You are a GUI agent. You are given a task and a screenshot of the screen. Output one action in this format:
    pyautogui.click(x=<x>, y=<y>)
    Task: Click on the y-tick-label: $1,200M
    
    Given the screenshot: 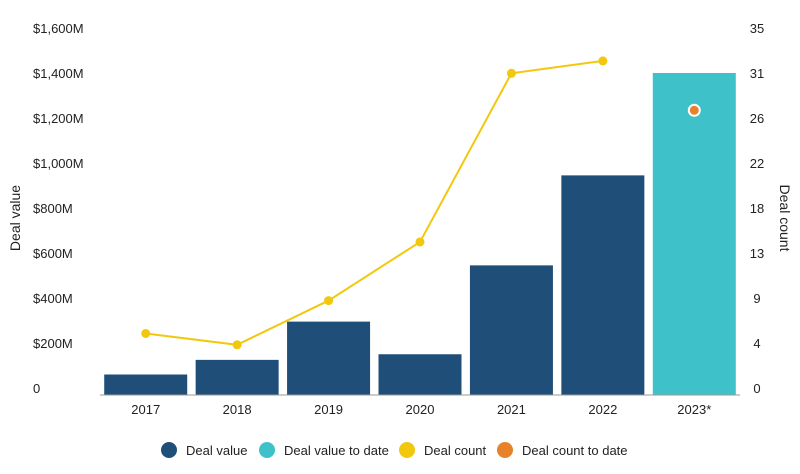 What is the action you would take?
    pyautogui.click(x=58, y=118)
    